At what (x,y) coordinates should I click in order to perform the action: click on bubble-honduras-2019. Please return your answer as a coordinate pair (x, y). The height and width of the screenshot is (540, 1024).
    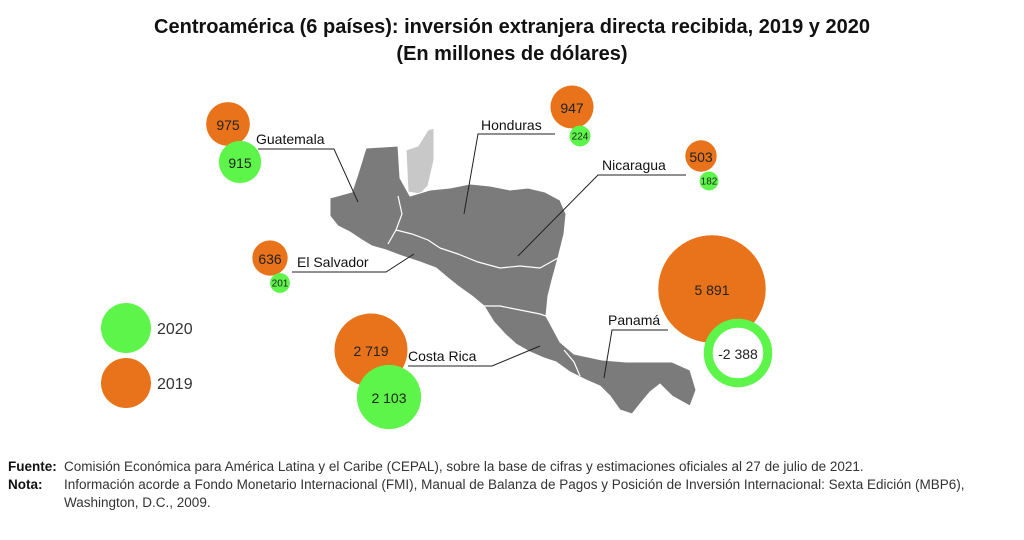
    Looking at the image, I should click on (572, 107).